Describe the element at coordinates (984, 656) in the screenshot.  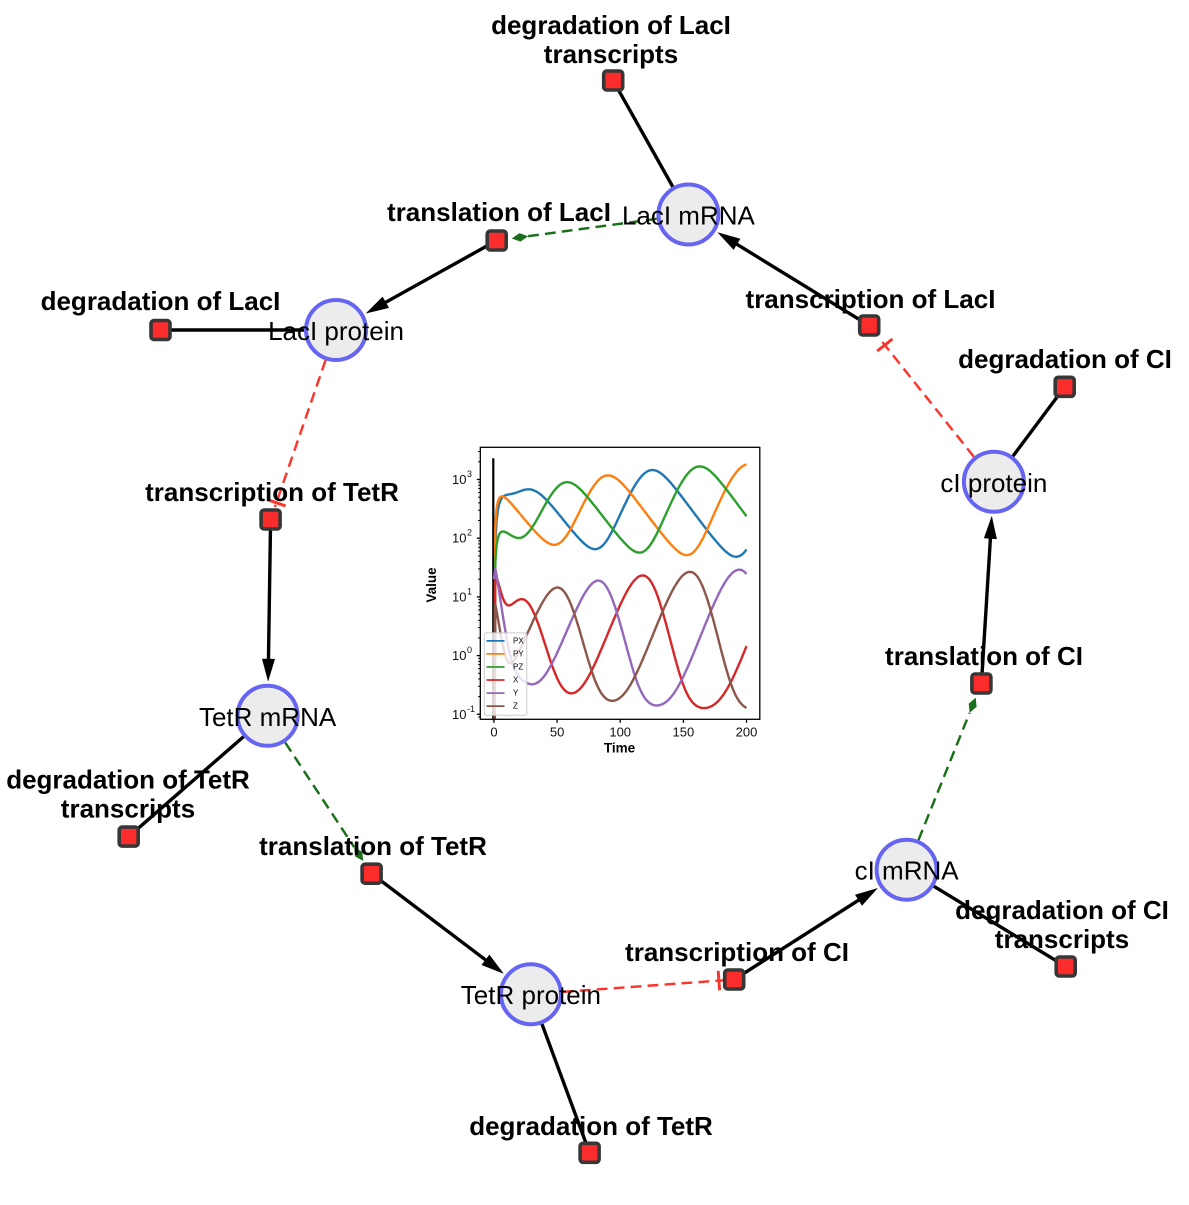
I see `svg-text: translation of CI` at that location.